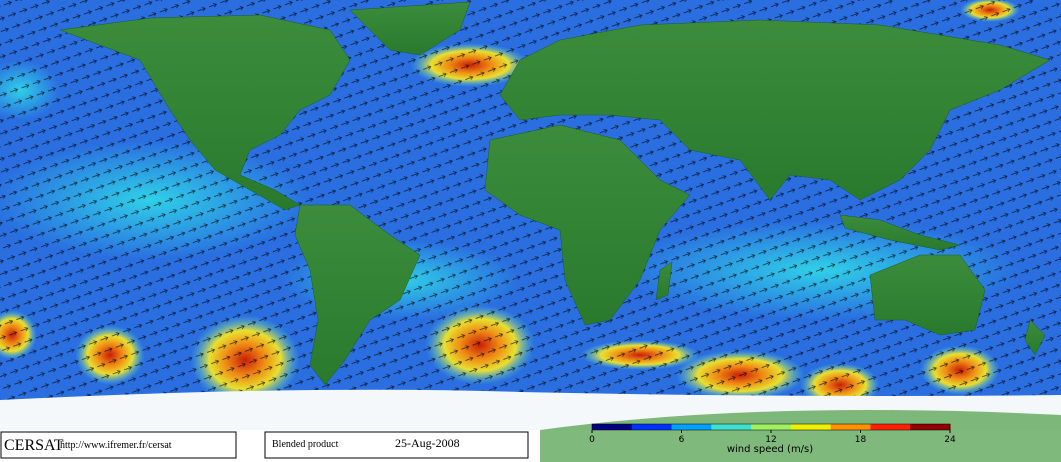 Image resolution: width=1061 pixels, height=462 pixels. Describe the element at coordinates (770, 449) in the screenshot. I see `colorbar-label: wind speed (m/s)` at that location.